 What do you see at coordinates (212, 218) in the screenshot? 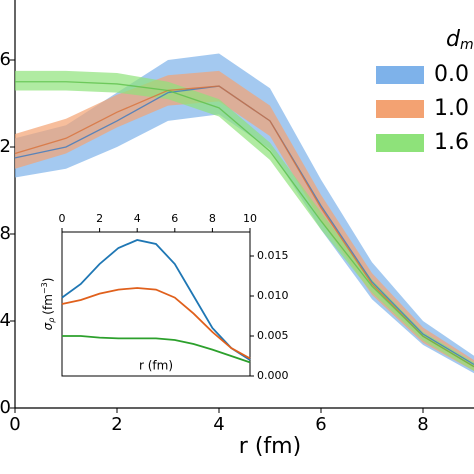
I see `inset-x-tick-label: 8` at bounding box center [212, 218].